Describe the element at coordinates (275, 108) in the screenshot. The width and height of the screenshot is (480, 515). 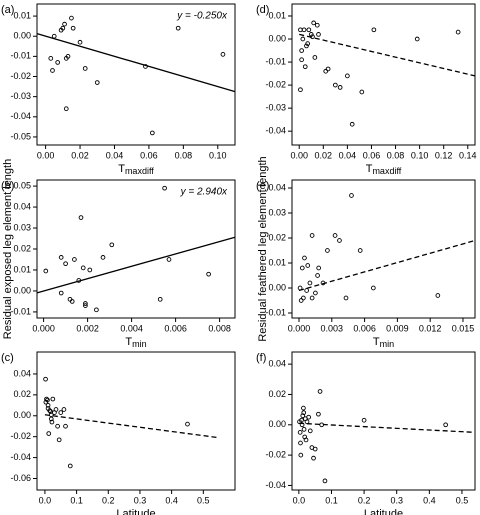
I see `y-tick-label: -0.03` at that location.